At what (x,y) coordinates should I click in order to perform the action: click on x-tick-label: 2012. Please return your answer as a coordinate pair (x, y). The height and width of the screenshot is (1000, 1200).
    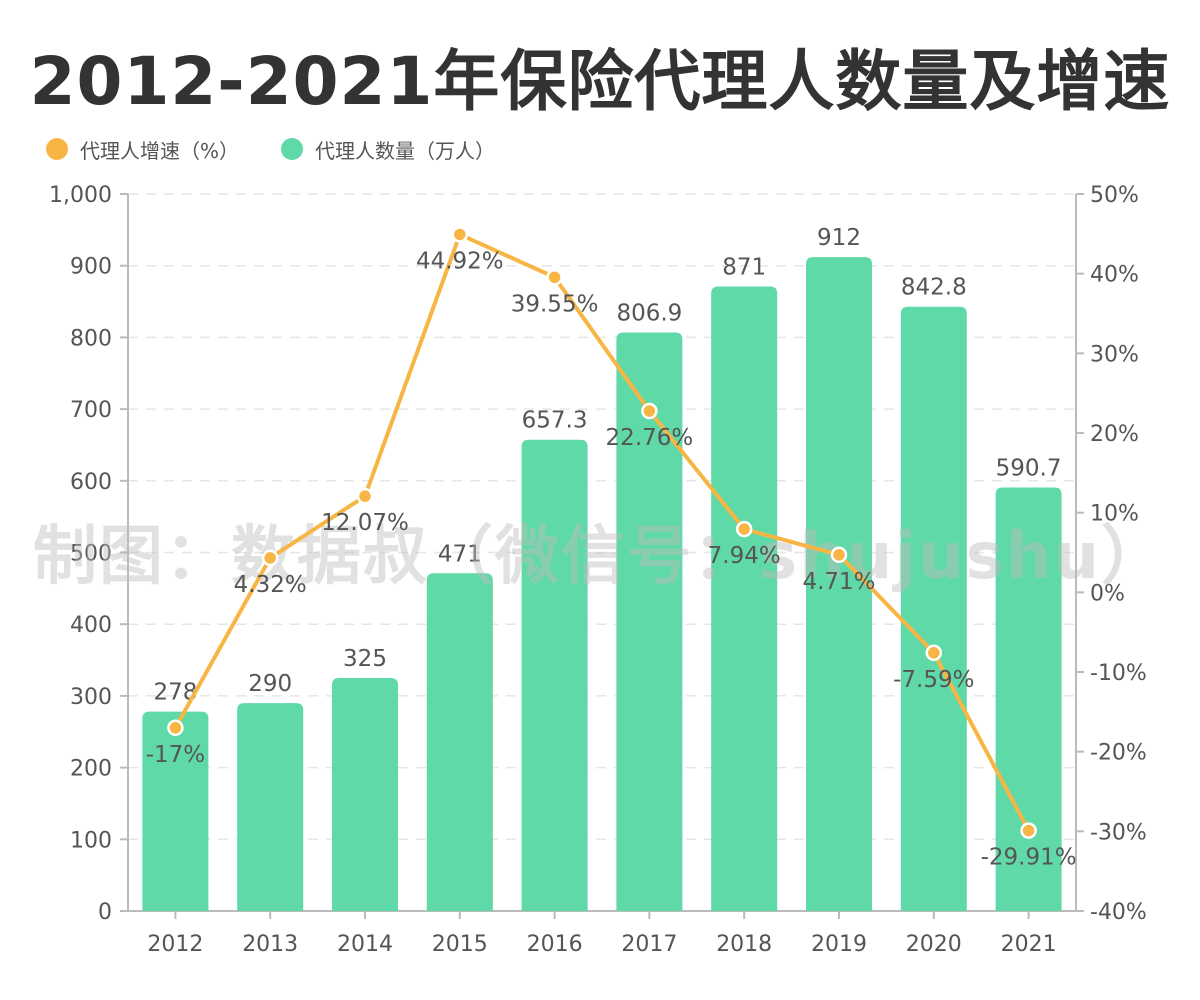
    Looking at the image, I should click on (175, 944).